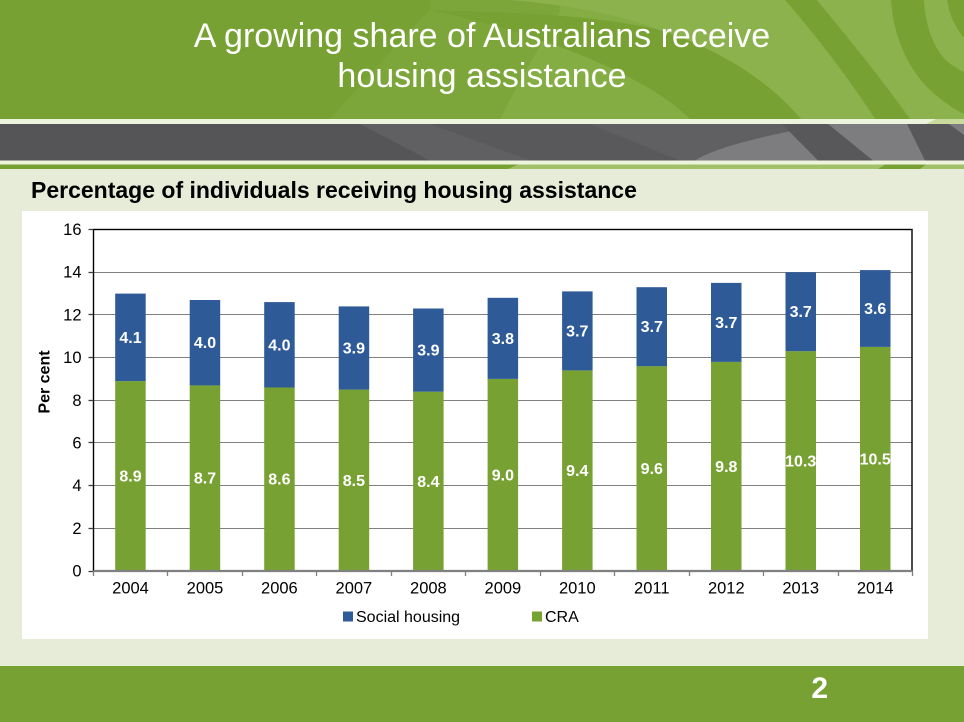 The width and height of the screenshot is (964, 722). What do you see at coordinates (428, 482) in the screenshot?
I see `svg-text: 8.4` at bounding box center [428, 482].